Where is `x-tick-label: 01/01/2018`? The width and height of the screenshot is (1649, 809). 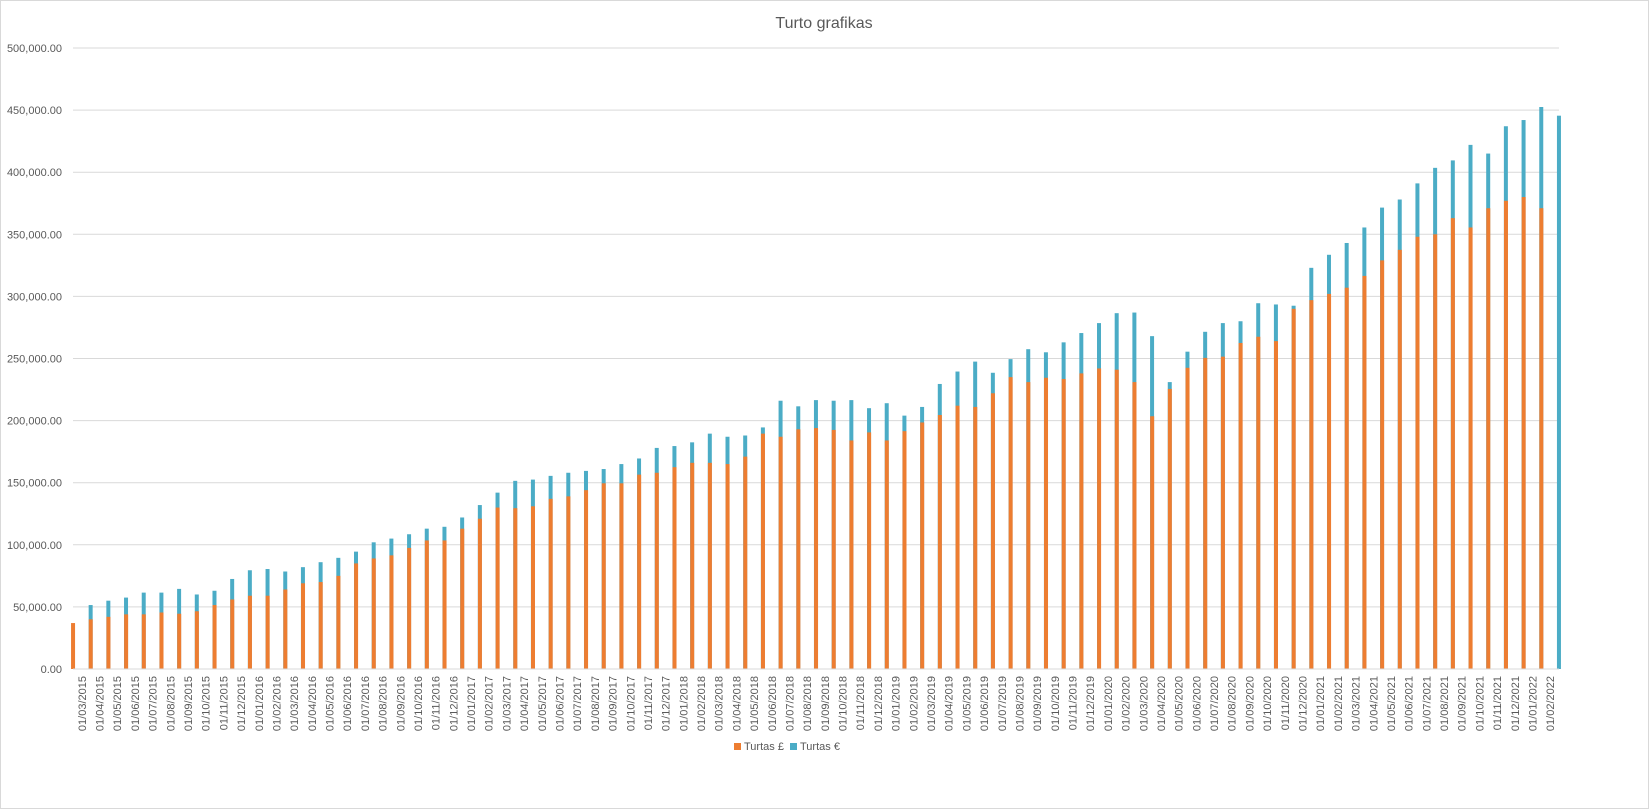 x-tick-label: 01/01/2018 is located at coordinates (684, 703).